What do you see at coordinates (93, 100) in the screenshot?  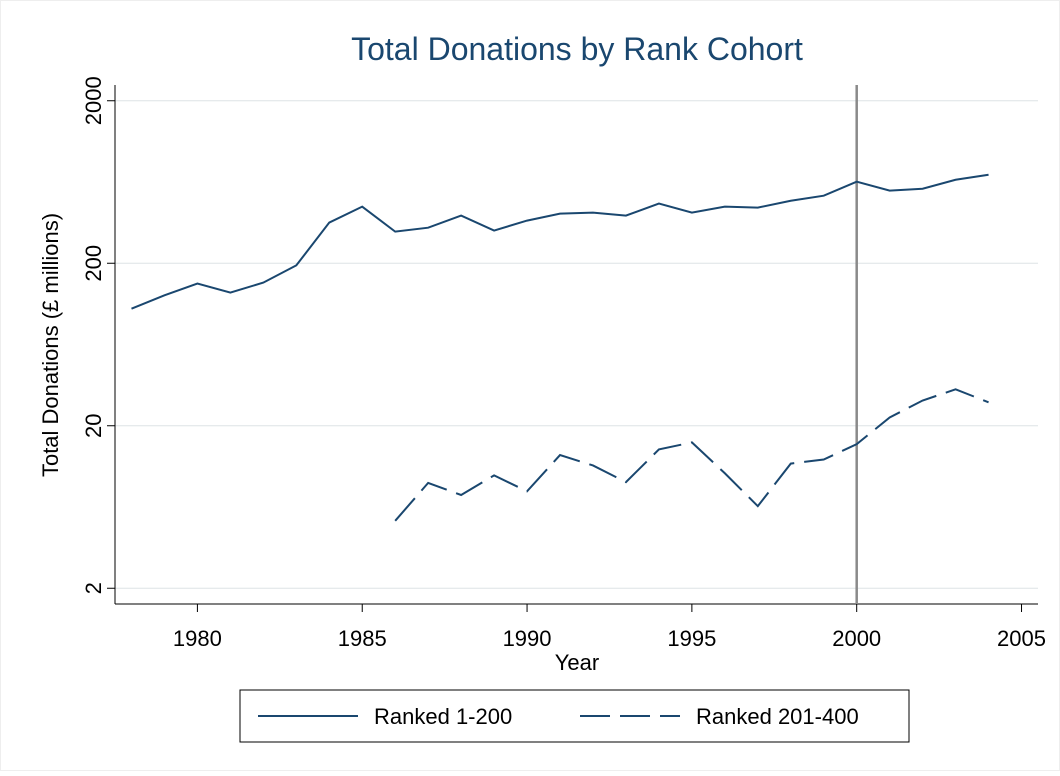 I see `y-tick-label: 2000` at bounding box center [93, 100].